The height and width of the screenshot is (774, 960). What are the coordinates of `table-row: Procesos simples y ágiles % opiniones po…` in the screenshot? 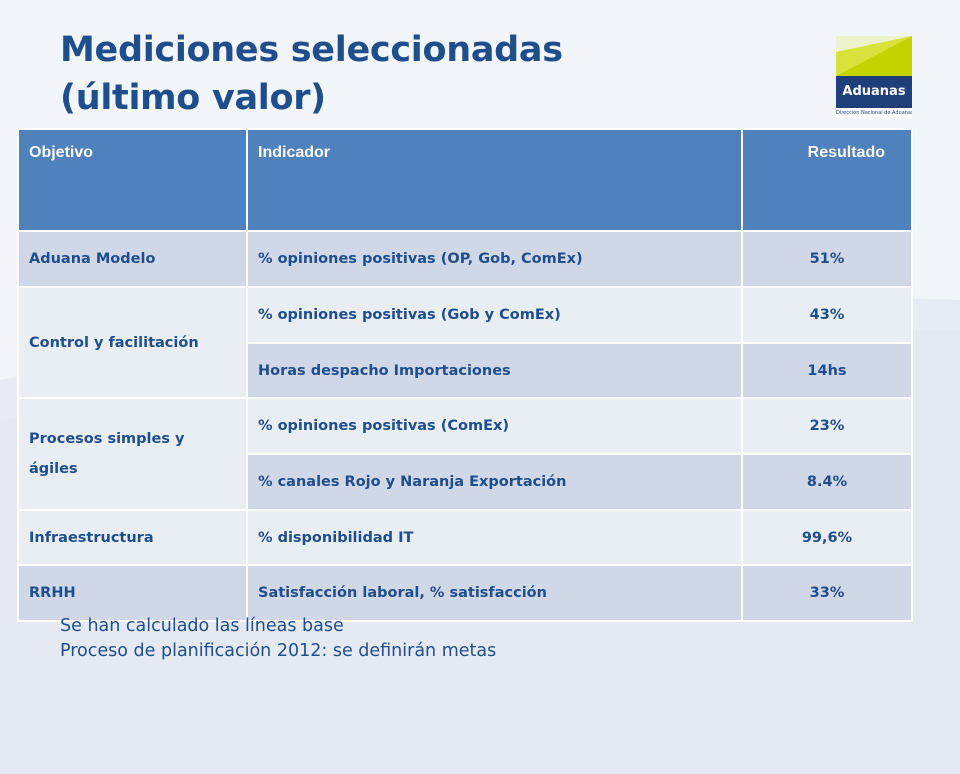 It's located at (465, 454).